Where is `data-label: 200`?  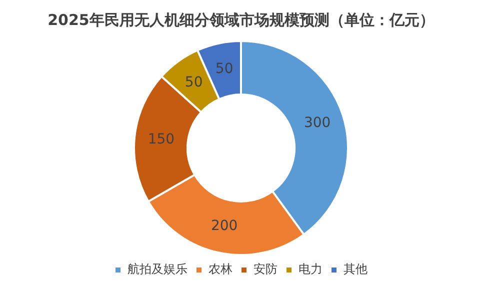 data-label: 200 is located at coordinates (224, 226).